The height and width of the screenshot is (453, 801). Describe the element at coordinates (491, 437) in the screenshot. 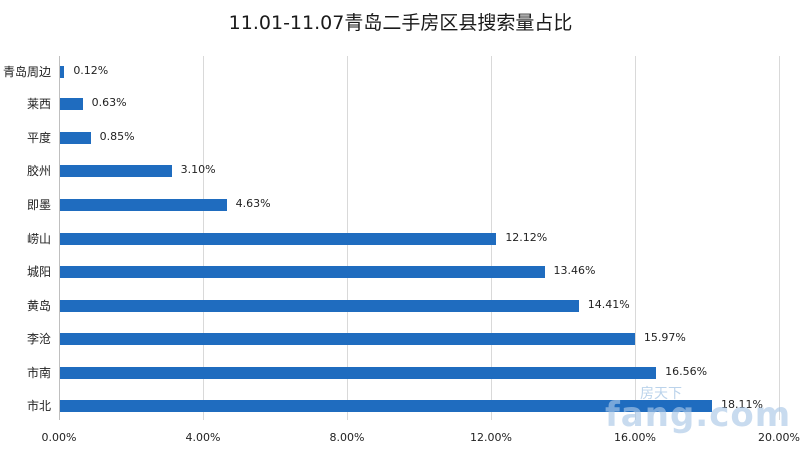

I see `x-tick-label: 12.00%` at that location.